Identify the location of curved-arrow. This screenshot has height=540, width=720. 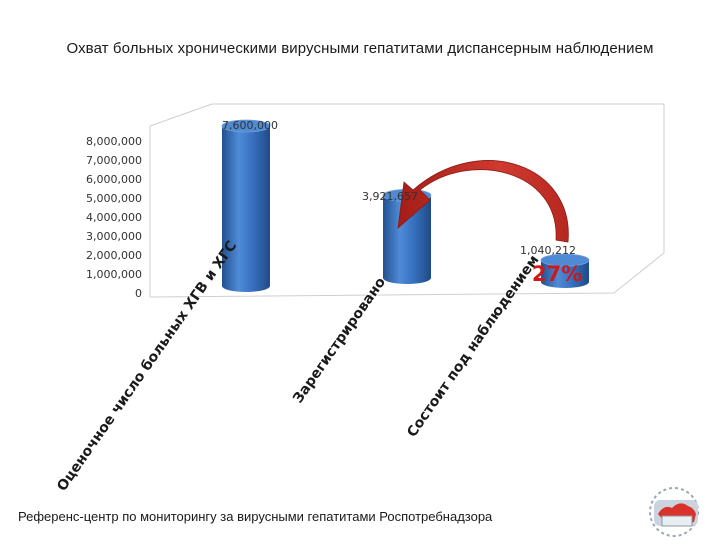
(483, 201).